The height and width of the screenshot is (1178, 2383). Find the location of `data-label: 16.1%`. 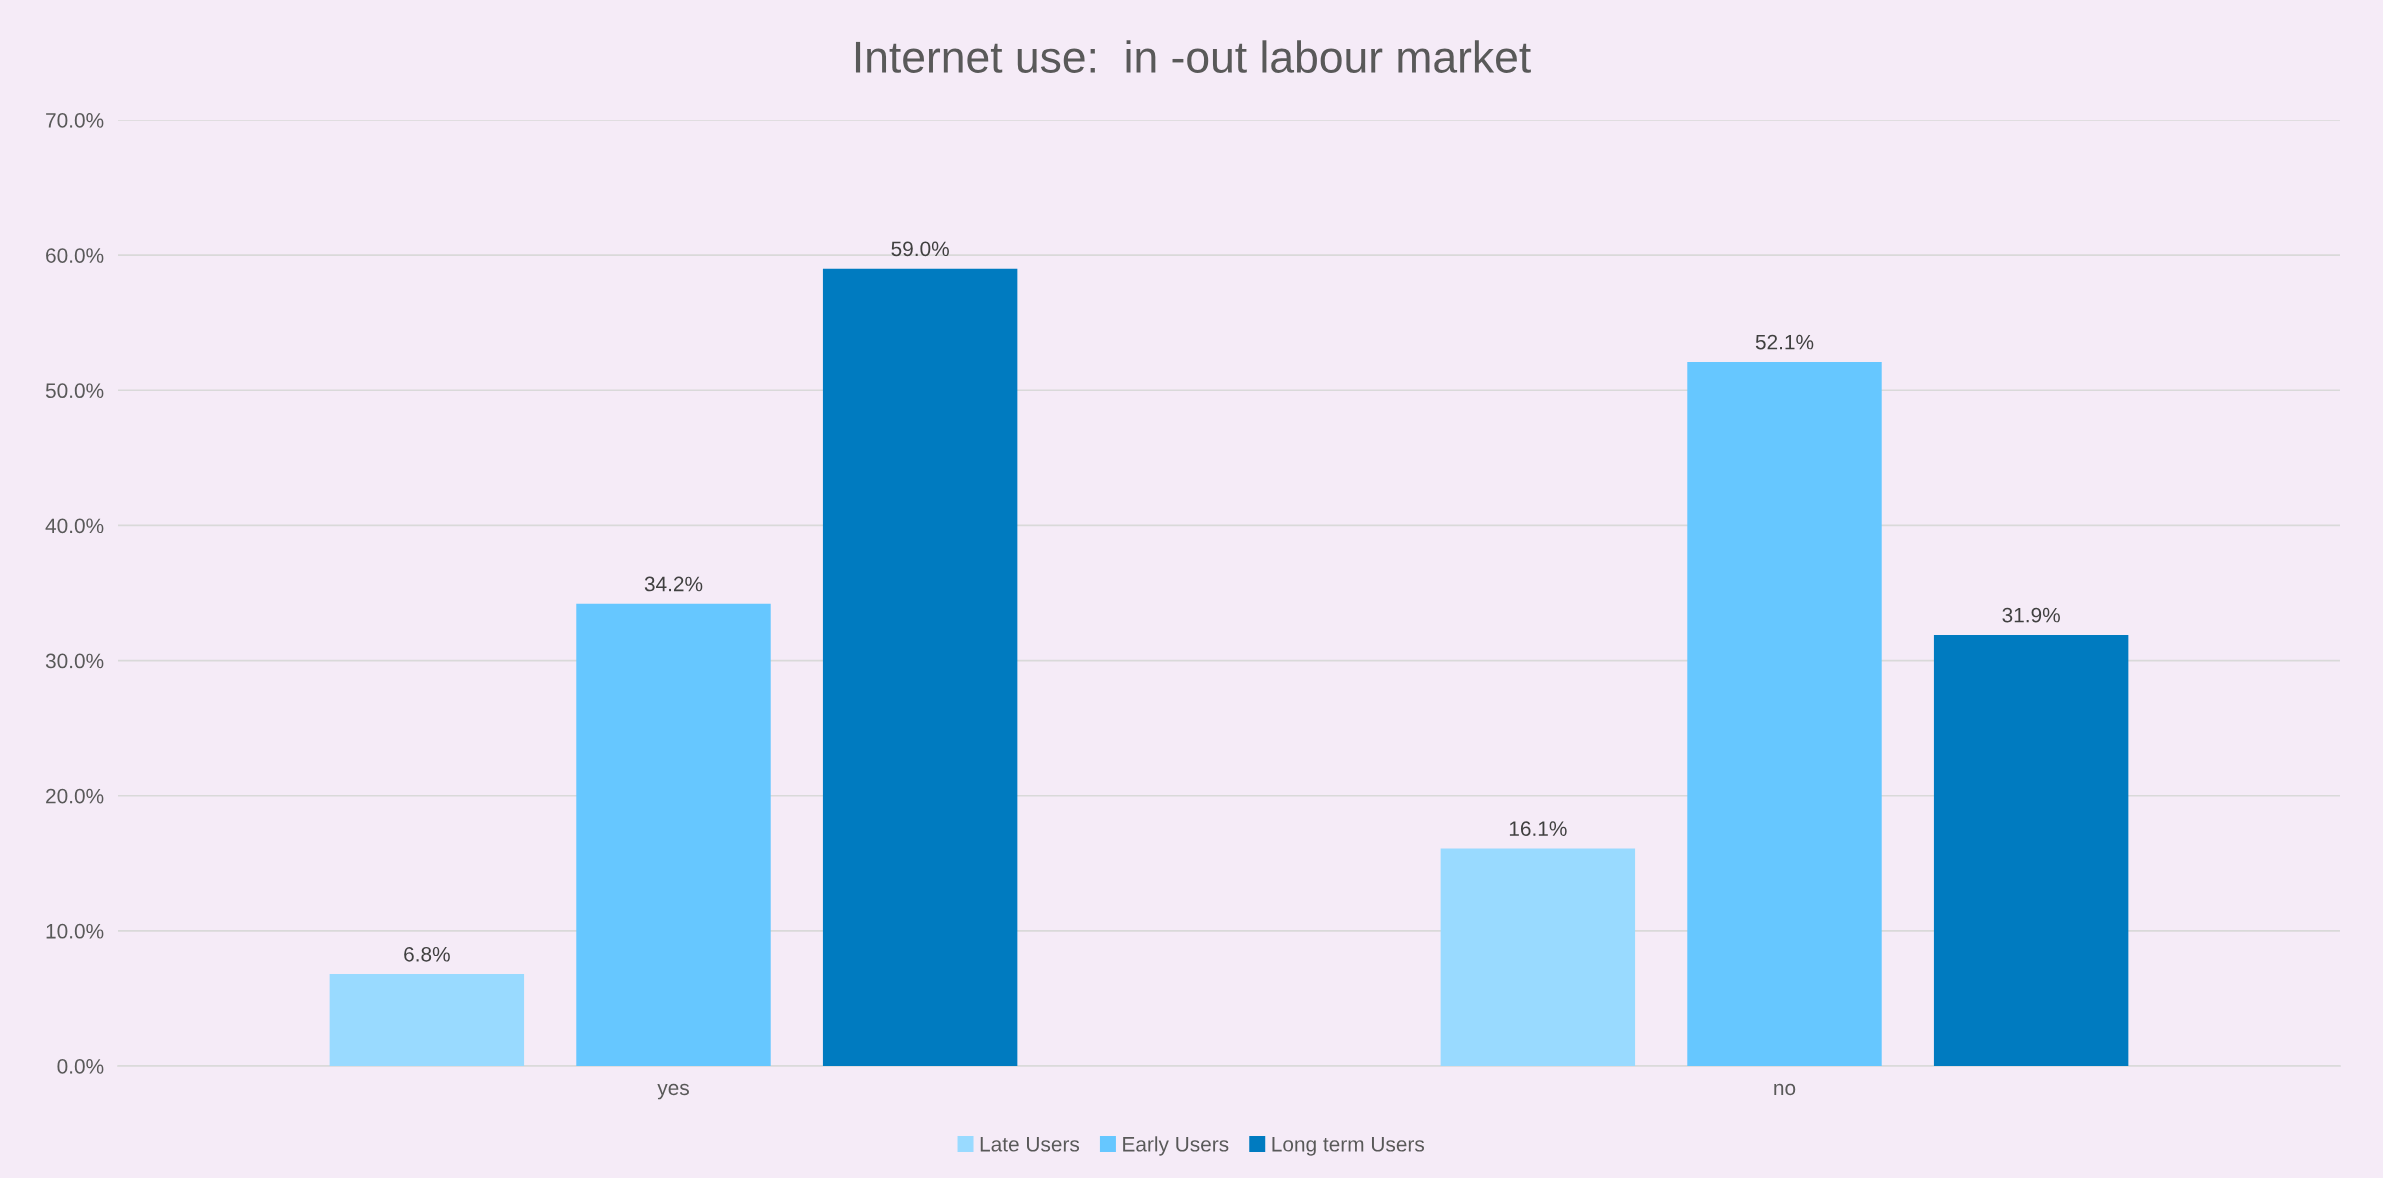

data-label: 16.1% is located at coordinates (1538, 828).